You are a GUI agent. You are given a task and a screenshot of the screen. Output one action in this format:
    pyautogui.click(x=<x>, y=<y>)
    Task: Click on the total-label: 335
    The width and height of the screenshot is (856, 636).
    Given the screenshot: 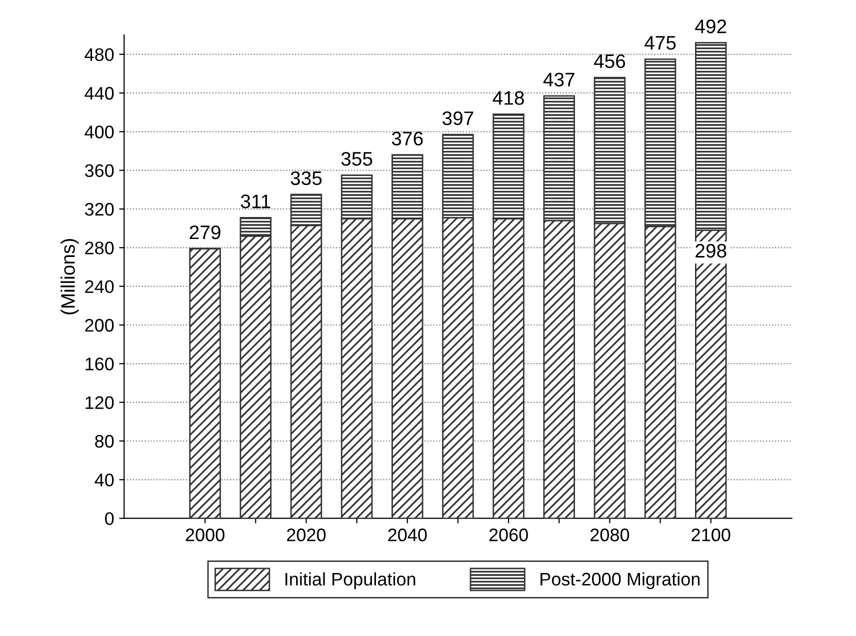 What is the action you would take?
    pyautogui.click(x=306, y=178)
    